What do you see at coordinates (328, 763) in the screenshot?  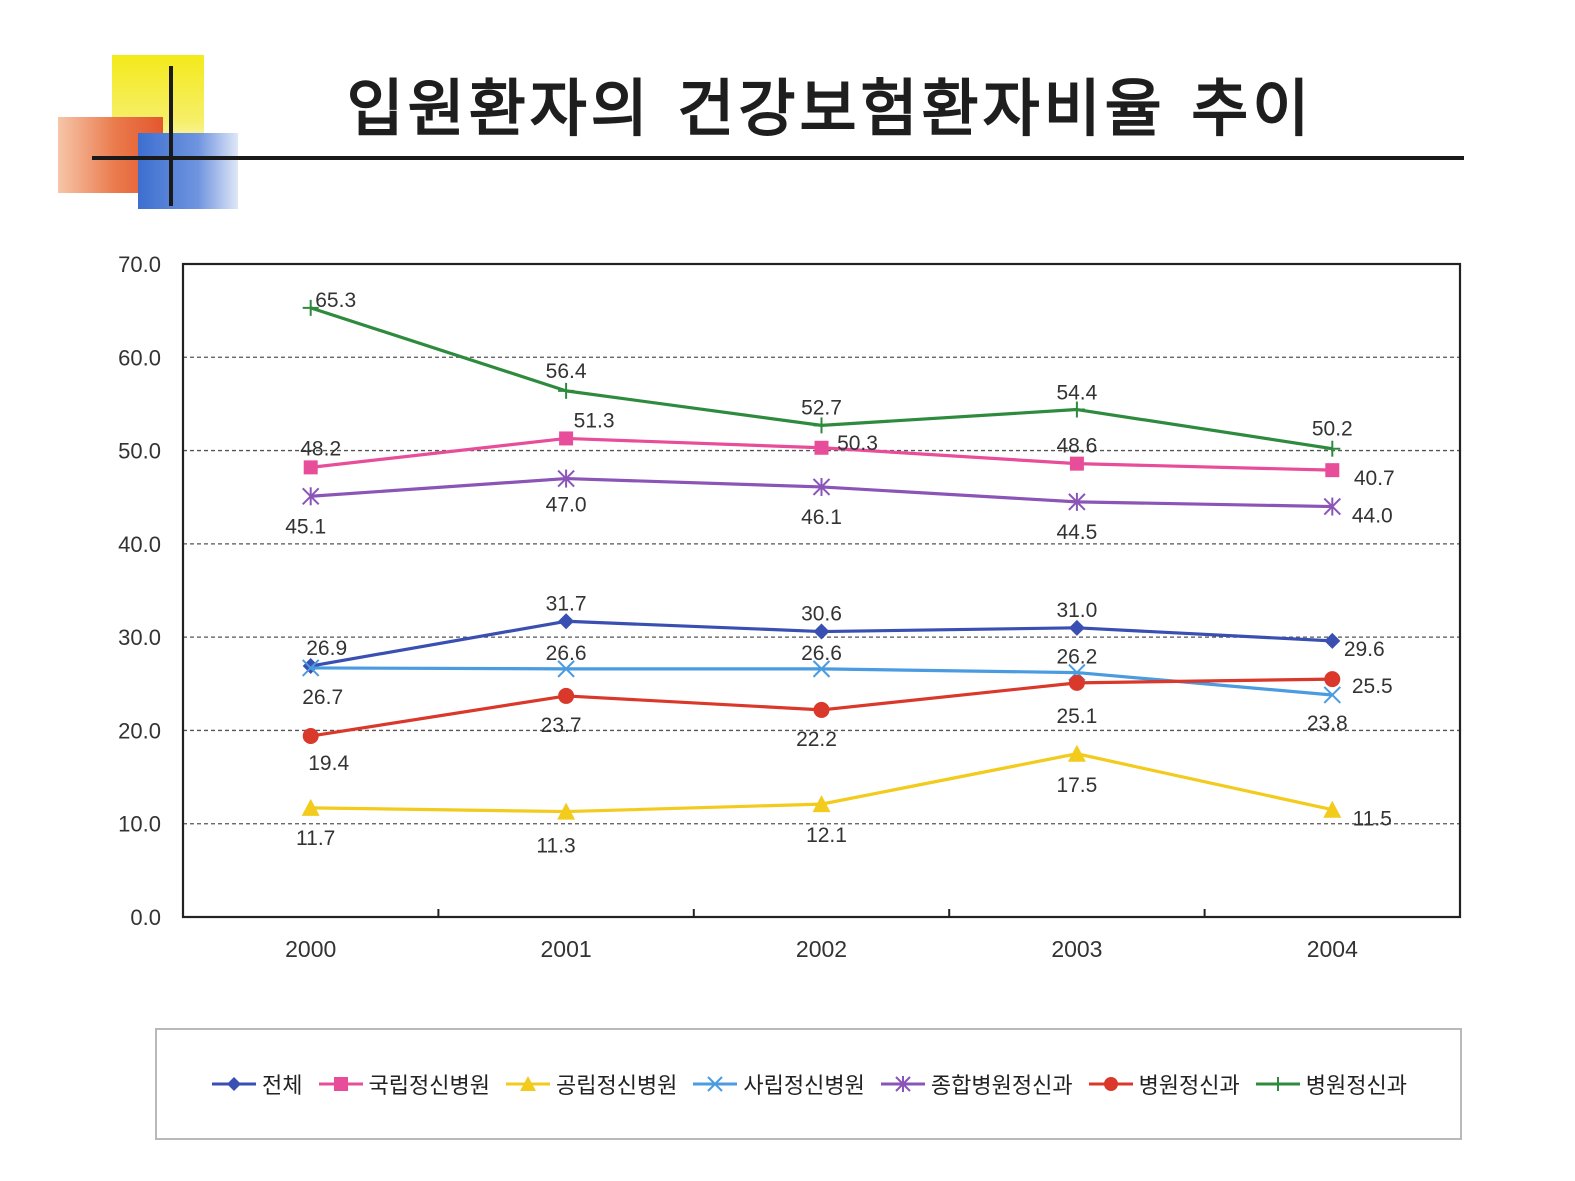 I see `data-label: 19.4` at bounding box center [328, 763].